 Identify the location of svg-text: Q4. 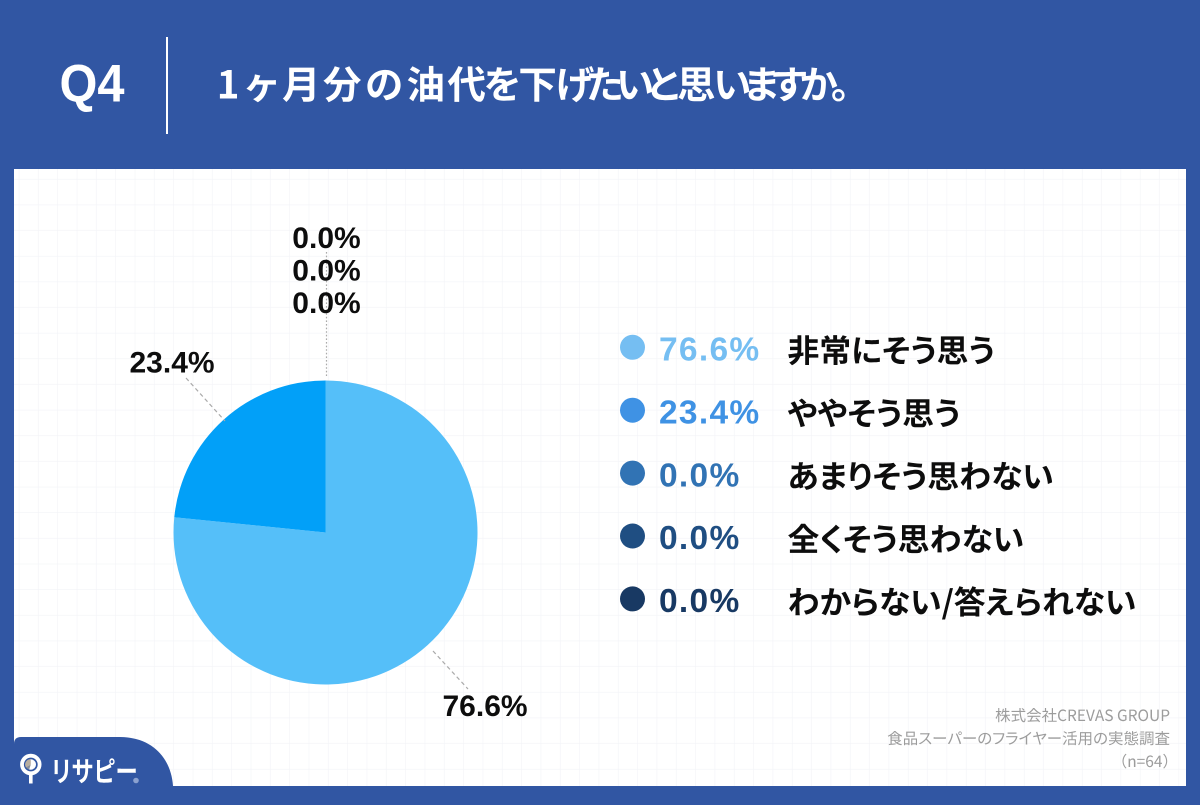
(92, 84).